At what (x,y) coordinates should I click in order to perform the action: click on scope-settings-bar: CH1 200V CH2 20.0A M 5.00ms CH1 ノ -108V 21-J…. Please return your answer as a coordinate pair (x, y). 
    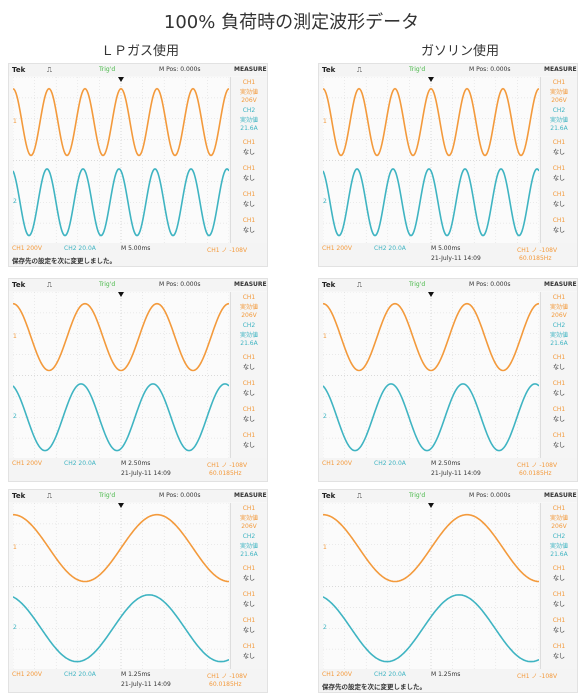
    Looking at the image, I should click on (448, 254).